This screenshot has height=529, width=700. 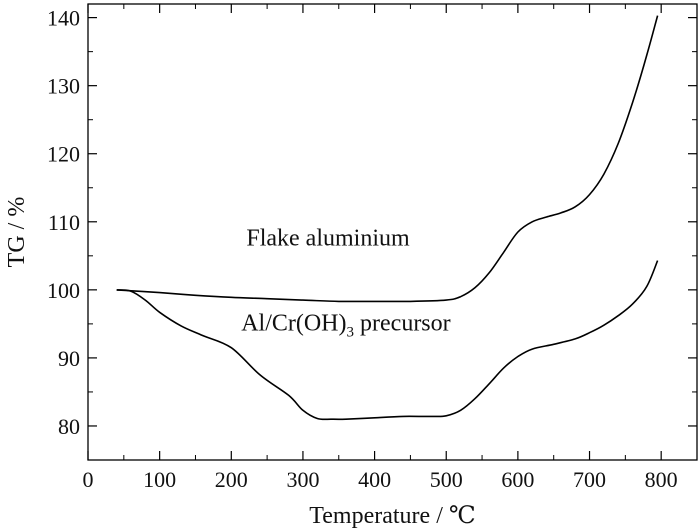 I want to click on y-axis-title: TG / %, so click(x=17, y=232).